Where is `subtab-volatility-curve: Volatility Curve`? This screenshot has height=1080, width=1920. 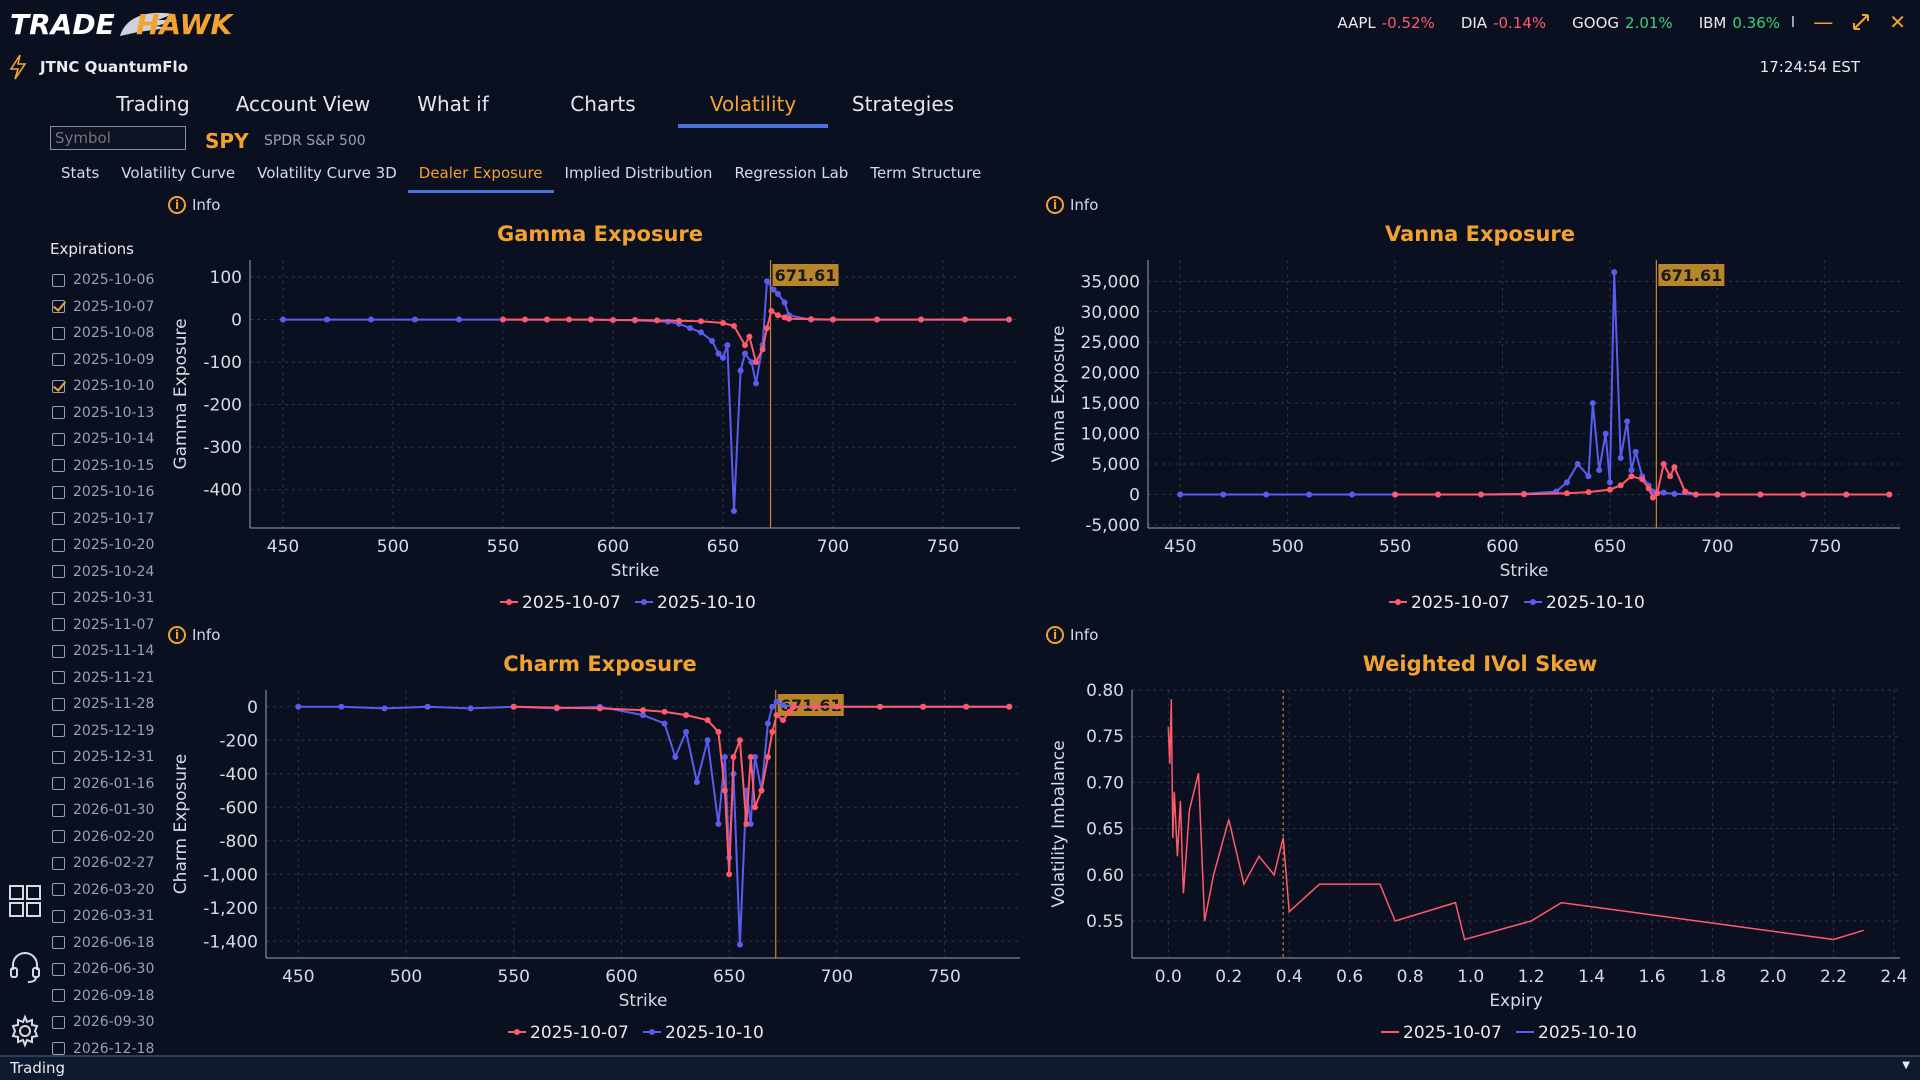
subtab-volatility-curve: Volatility Curve is located at coordinates (178, 173).